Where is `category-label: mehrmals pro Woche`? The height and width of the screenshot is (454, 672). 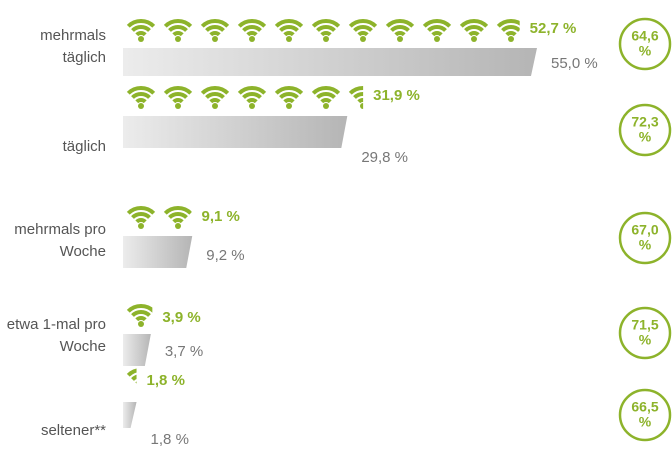 category-label: mehrmals pro Woche is located at coordinates (60, 240).